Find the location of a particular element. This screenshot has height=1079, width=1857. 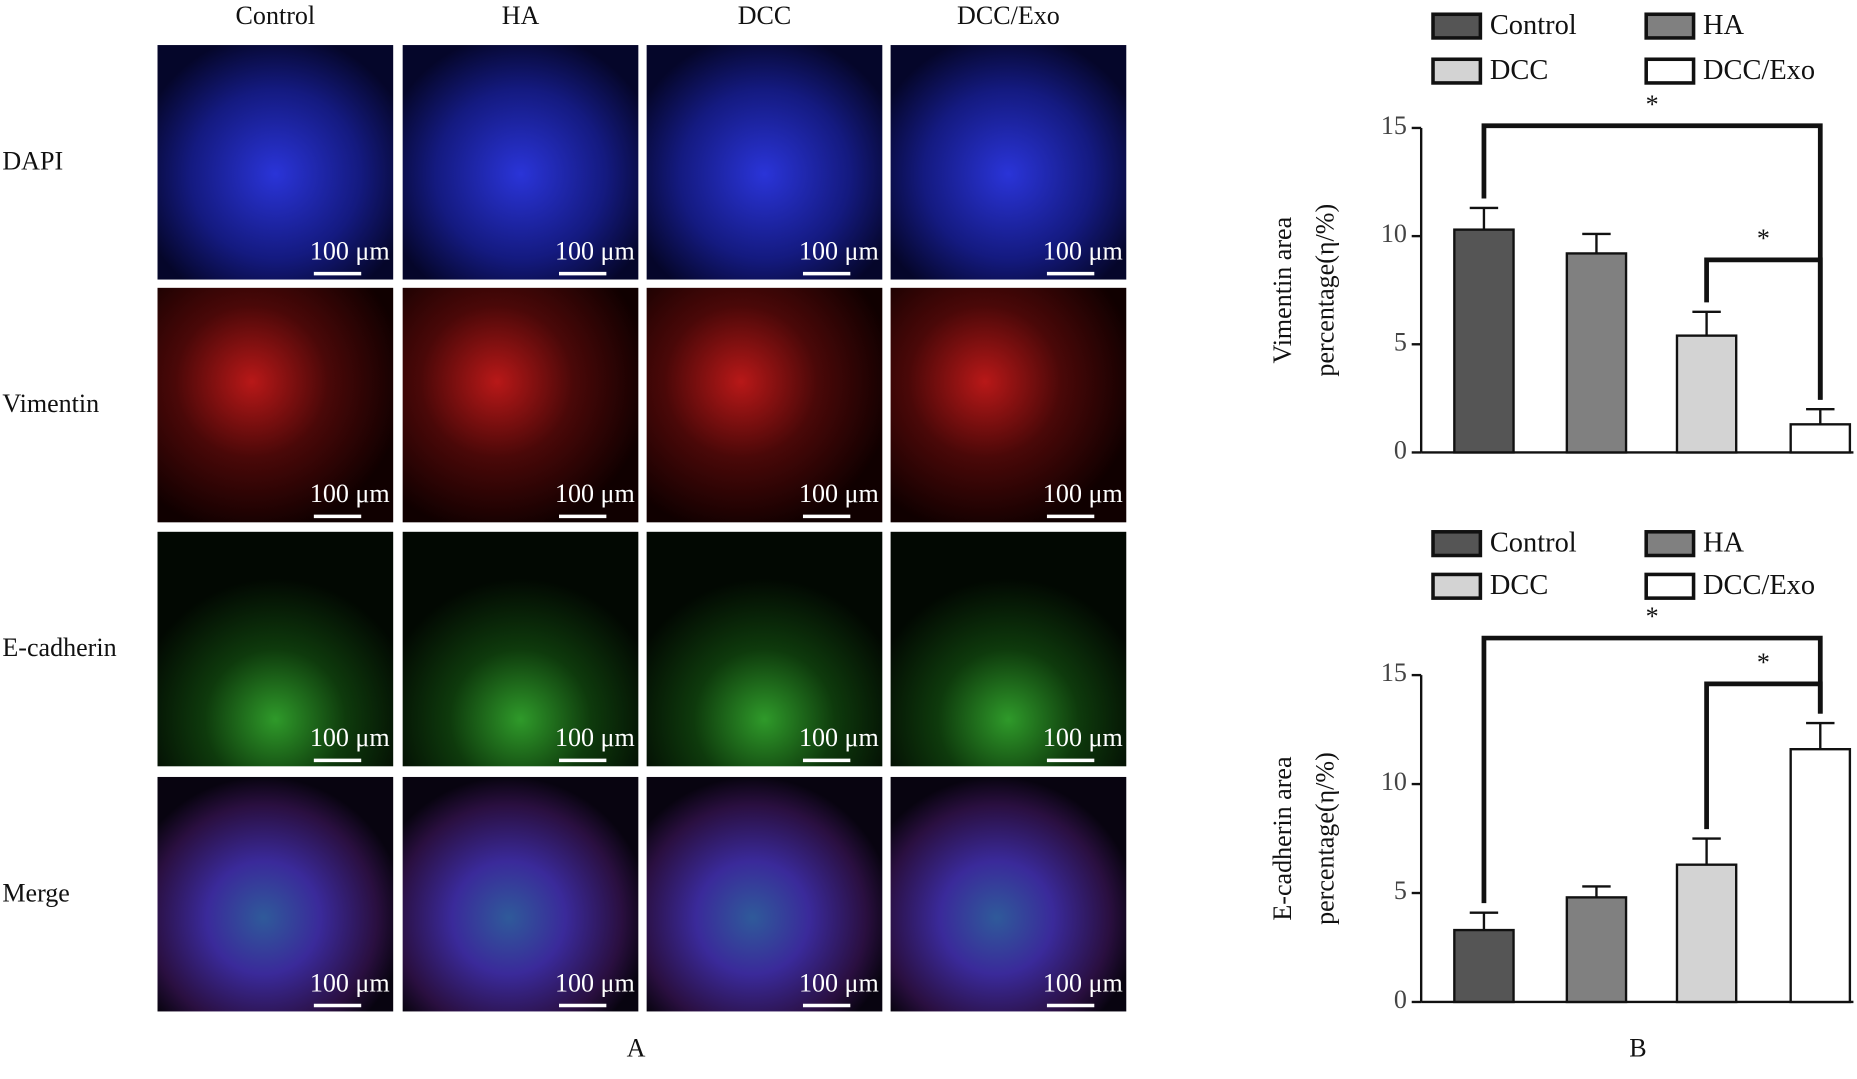

panel-label: B is located at coordinates (1637, 1048).